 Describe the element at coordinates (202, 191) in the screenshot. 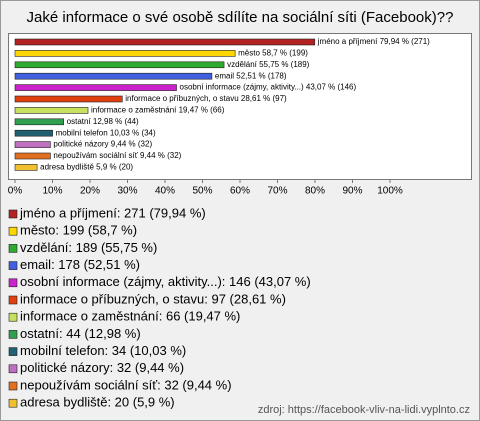

I see `x-tick-label: 50%` at that location.